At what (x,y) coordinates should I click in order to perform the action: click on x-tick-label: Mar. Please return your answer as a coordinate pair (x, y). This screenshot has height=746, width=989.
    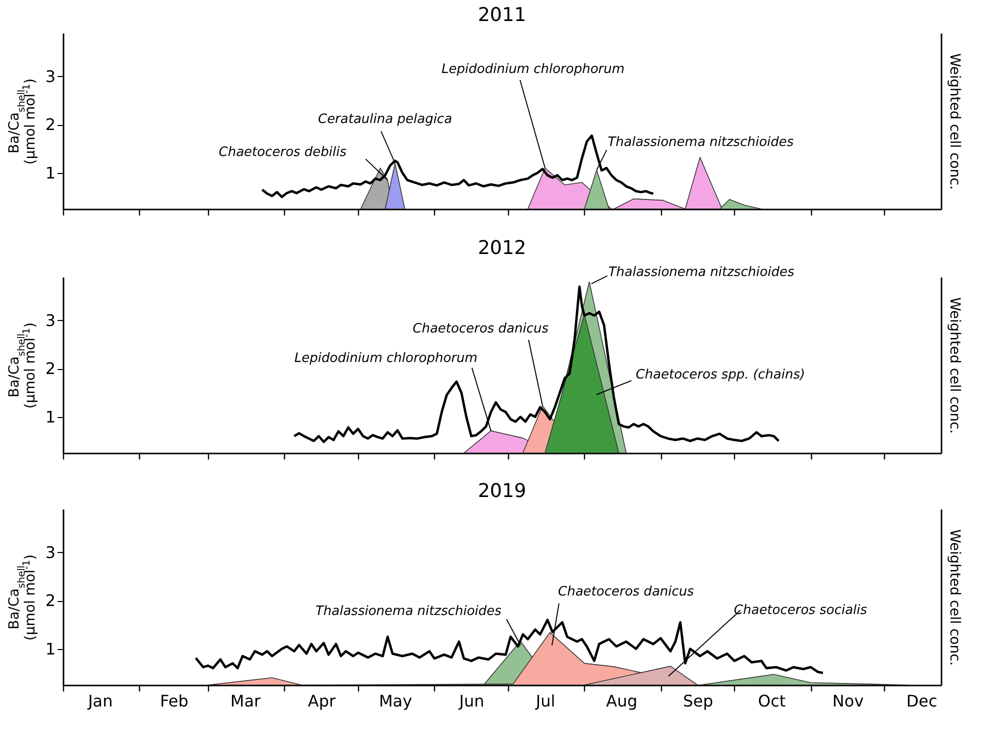
    Looking at the image, I should click on (246, 701).